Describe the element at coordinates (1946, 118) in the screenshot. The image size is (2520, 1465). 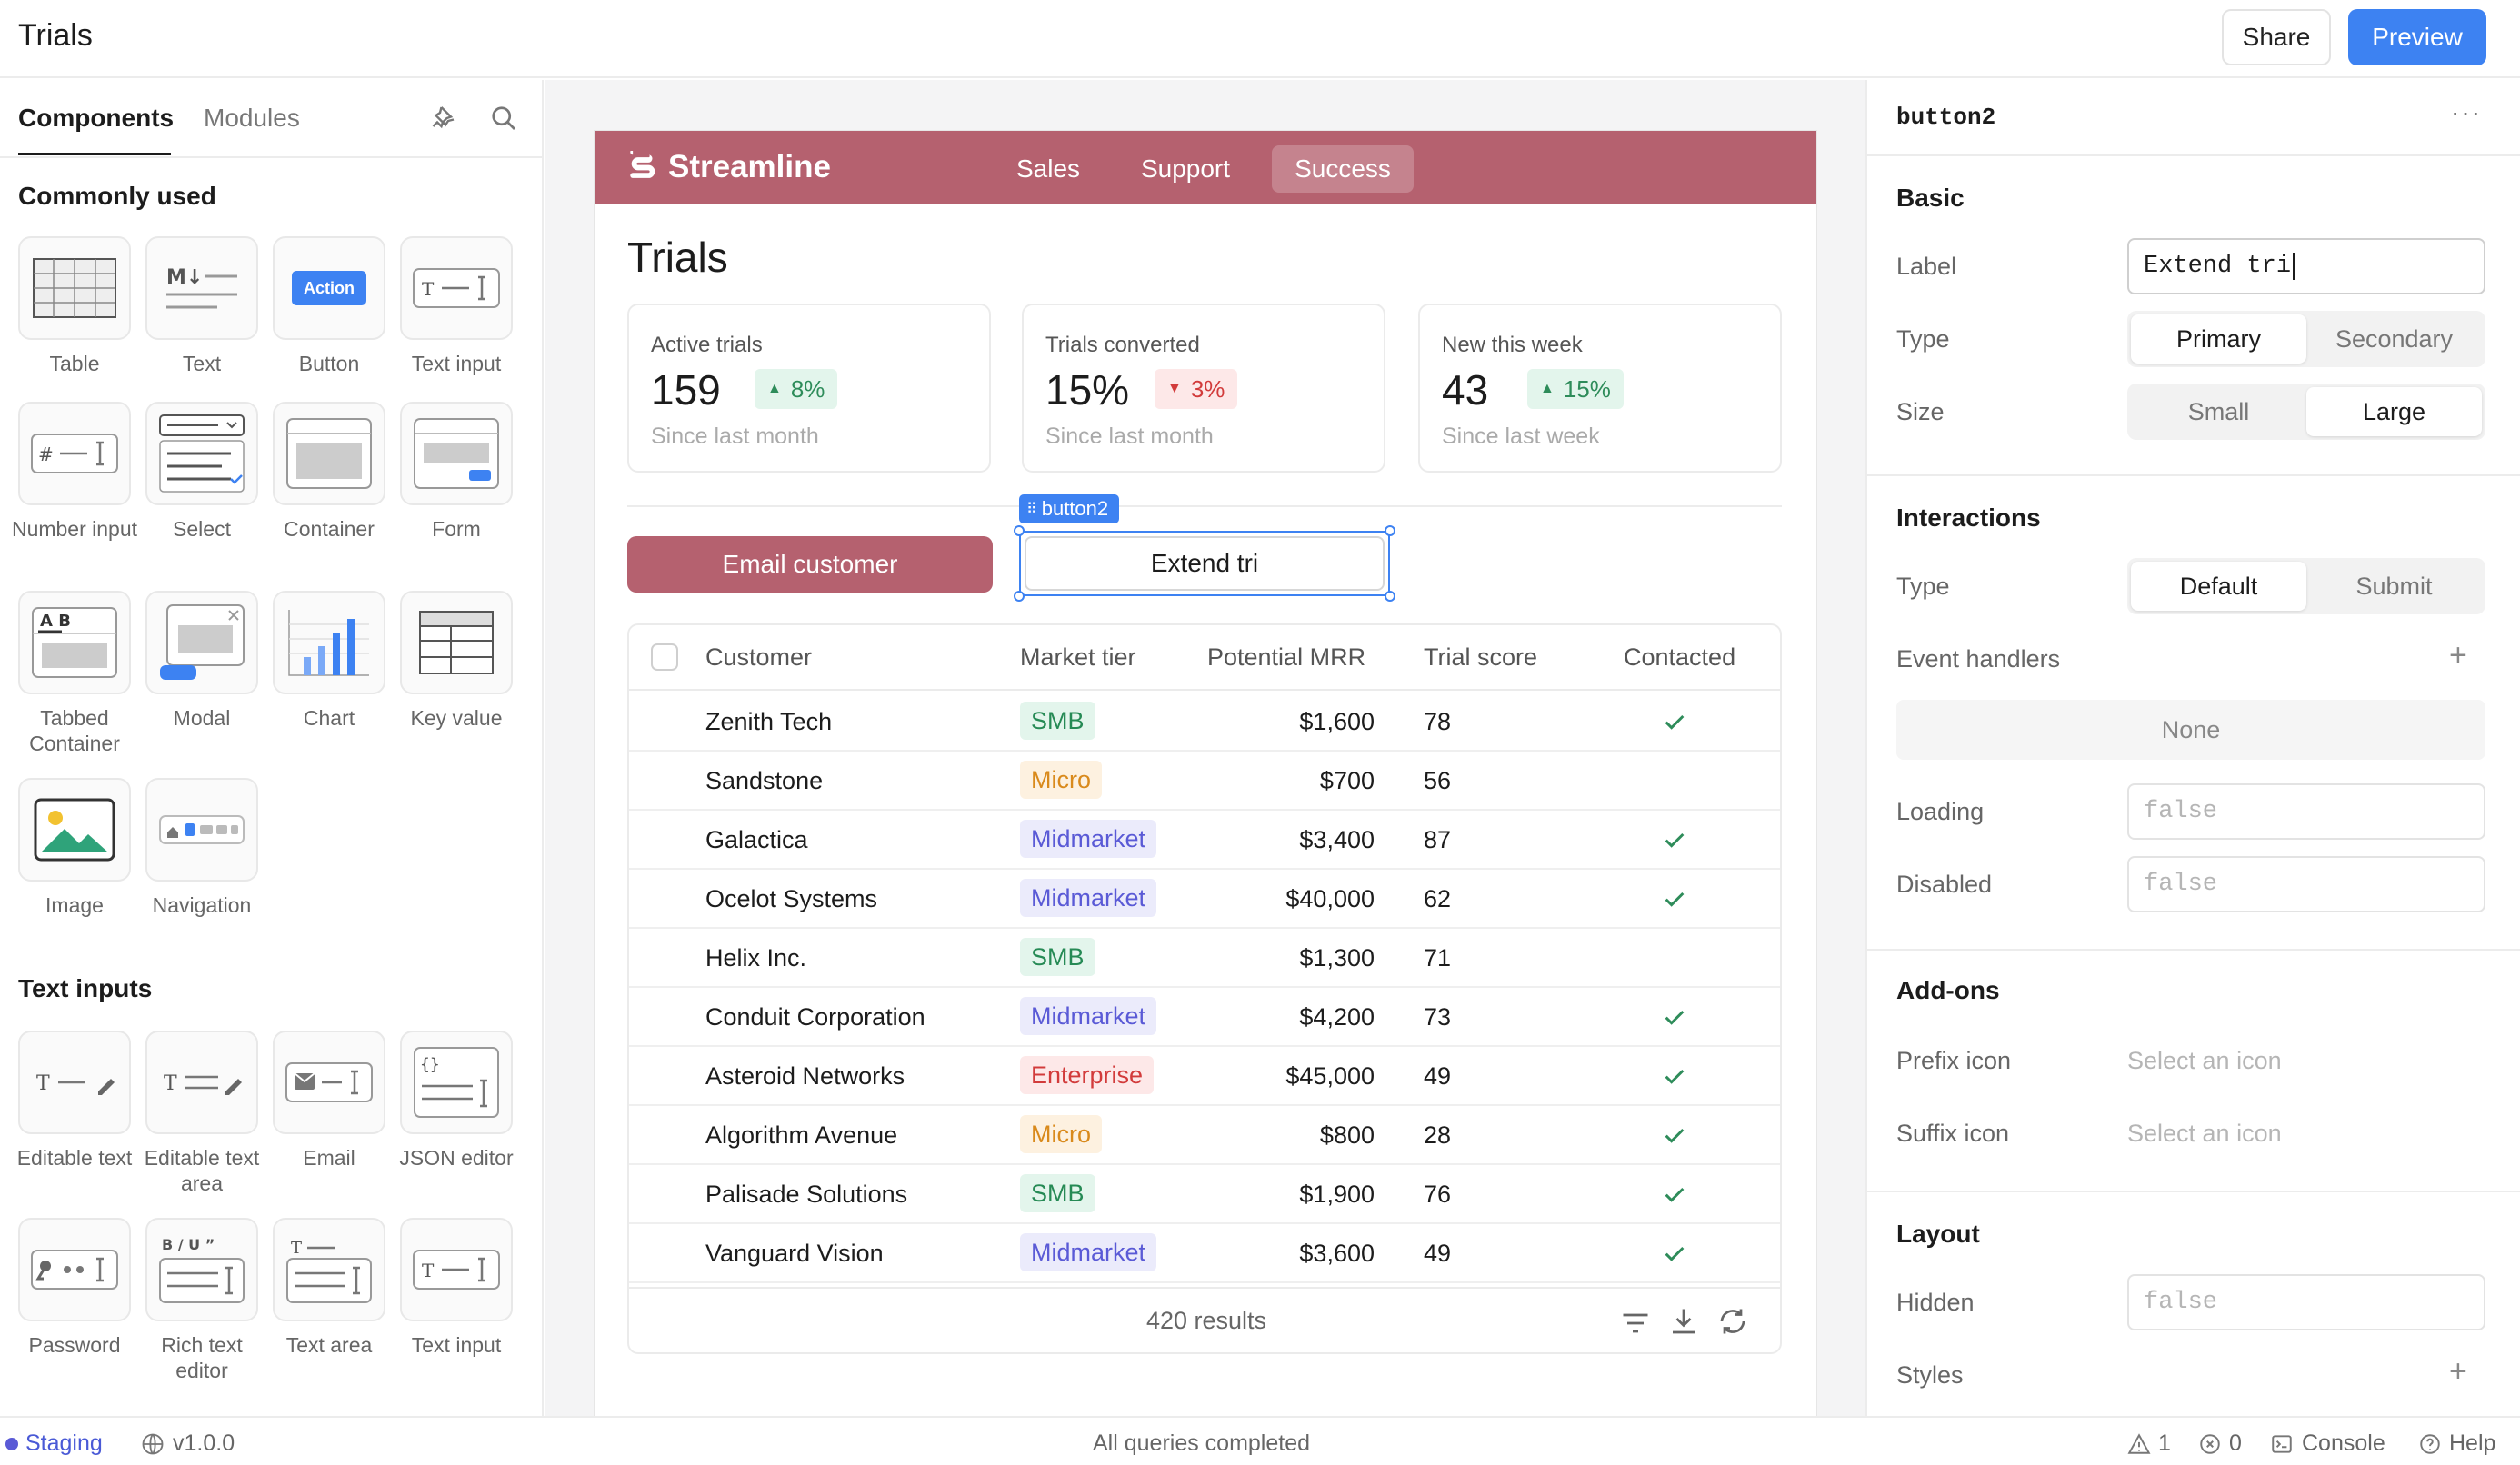
I see `component-name: button2` at that location.